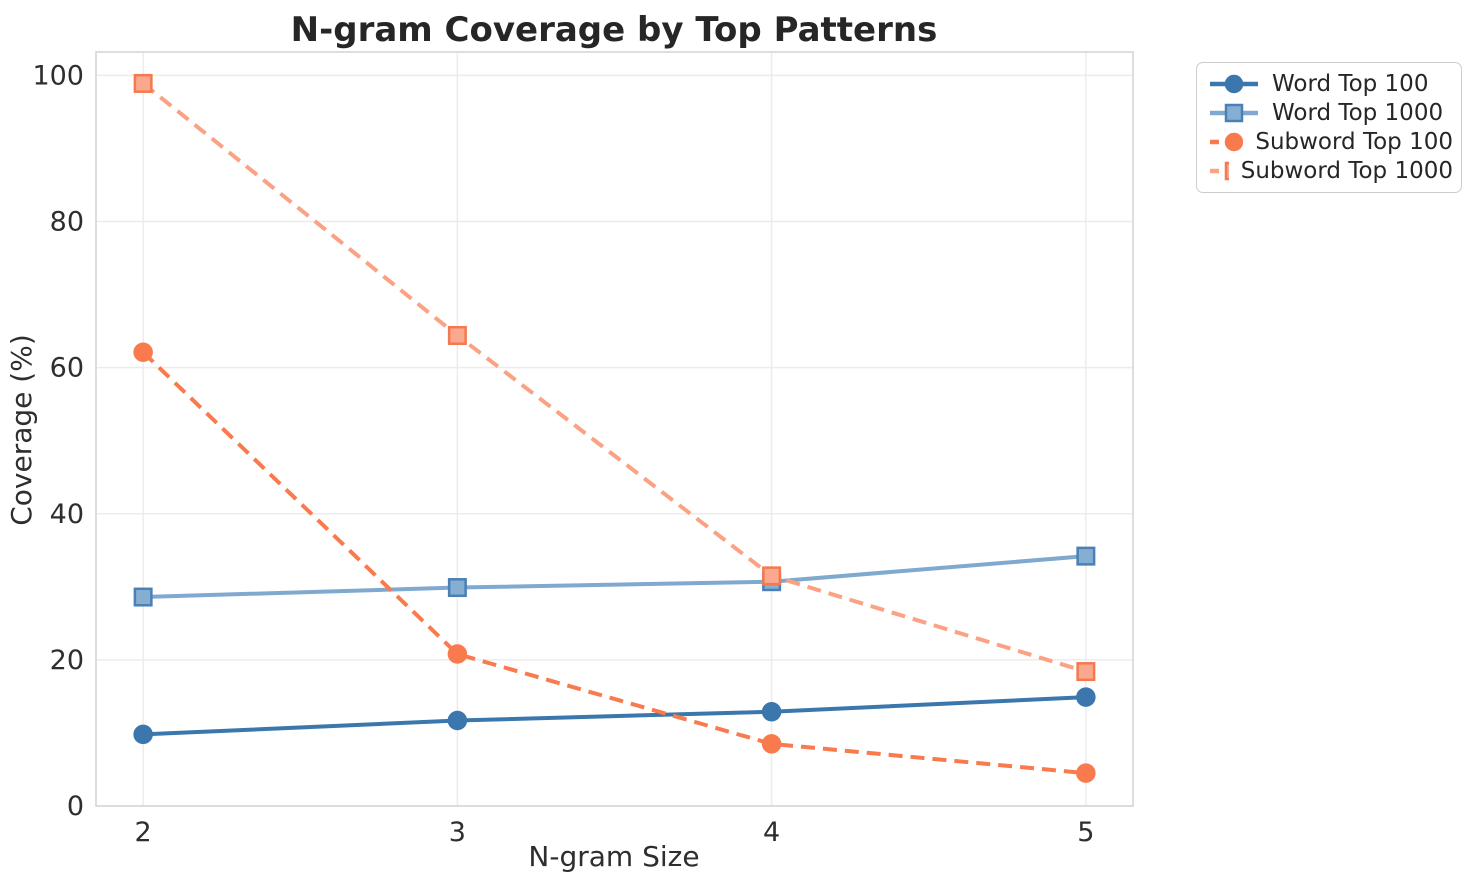  What do you see at coordinates (457, 832) in the screenshot?
I see `x-tick-label-3: 3` at bounding box center [457, 832].